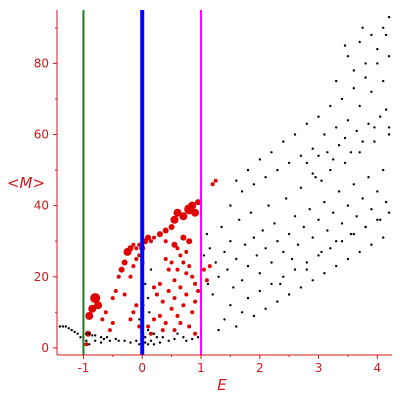 This screenshot has width=400, height=400. I want to click on y-tick-label-4: 80, so click(41, 63).